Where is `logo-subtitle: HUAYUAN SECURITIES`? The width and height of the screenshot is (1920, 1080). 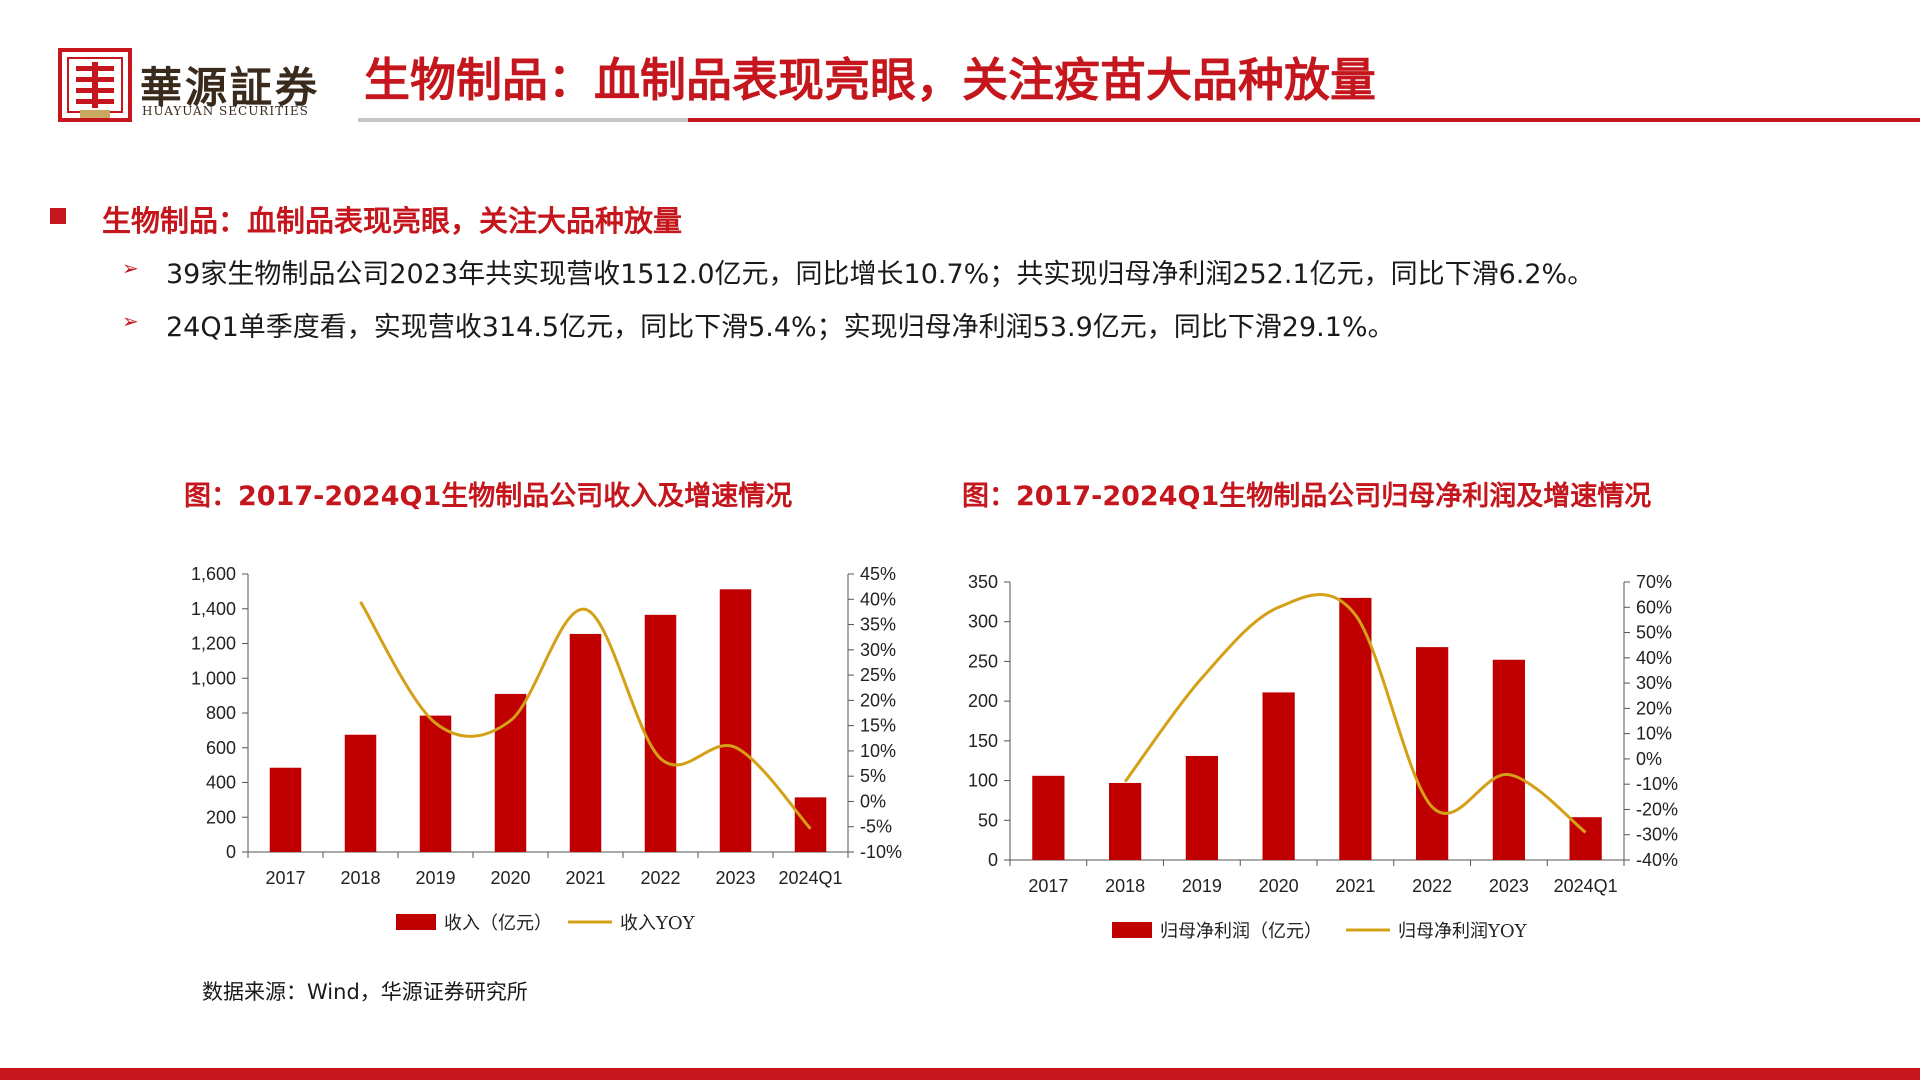 logo-subtitle: HUAYUAN SECURITIES is located at coordinates (225, 111).